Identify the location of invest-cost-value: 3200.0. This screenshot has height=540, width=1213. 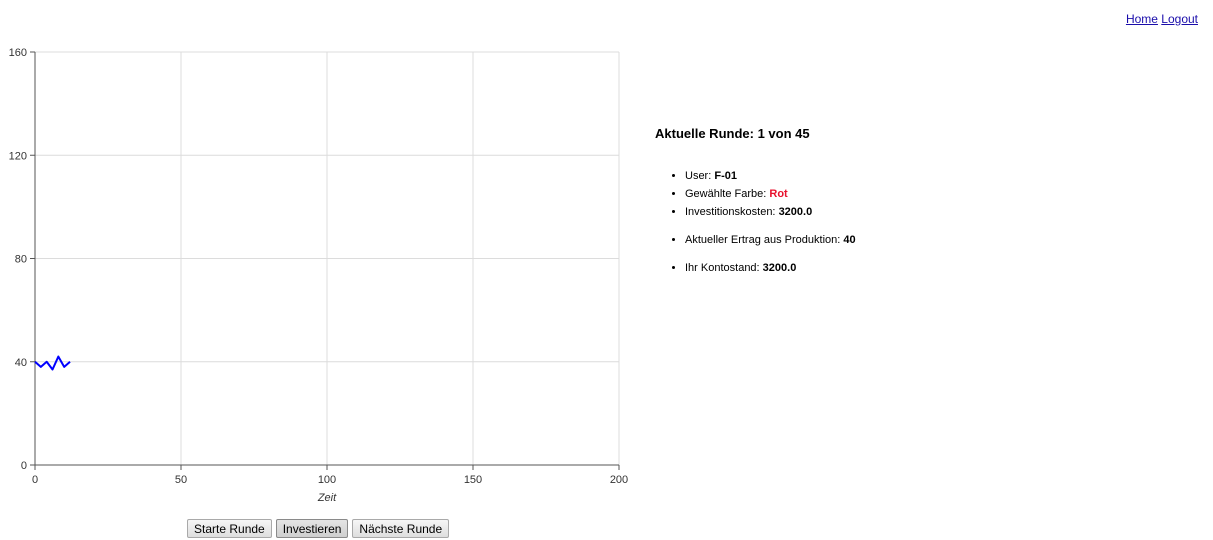
(795, 212).